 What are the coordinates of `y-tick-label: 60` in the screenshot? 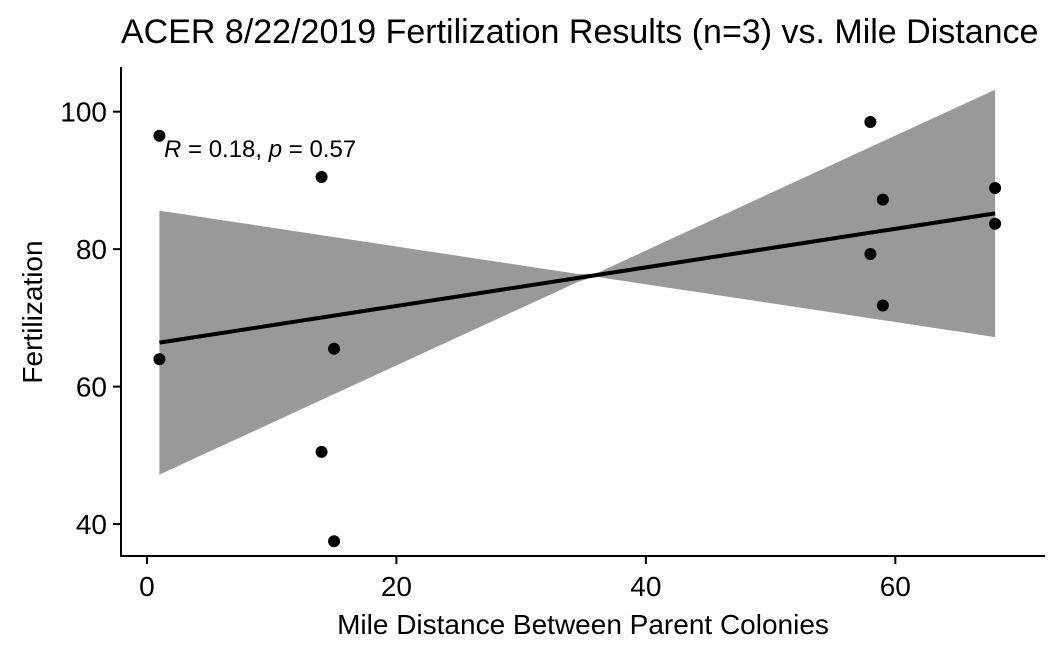 It's located at (91, 387).